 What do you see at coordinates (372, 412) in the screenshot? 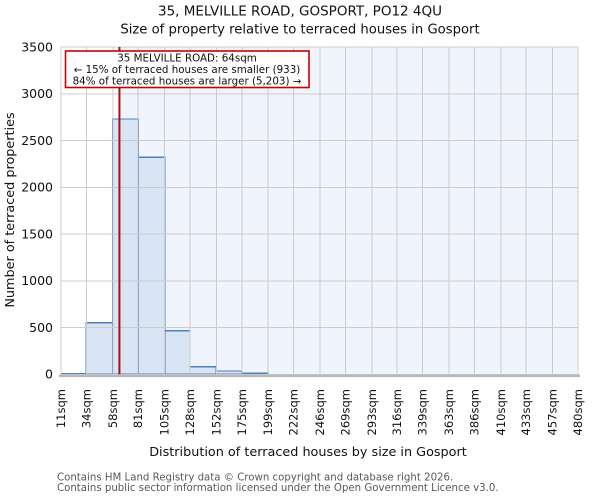
I see `x-tick-label: 293sqm` at bounding box center [372, 412].